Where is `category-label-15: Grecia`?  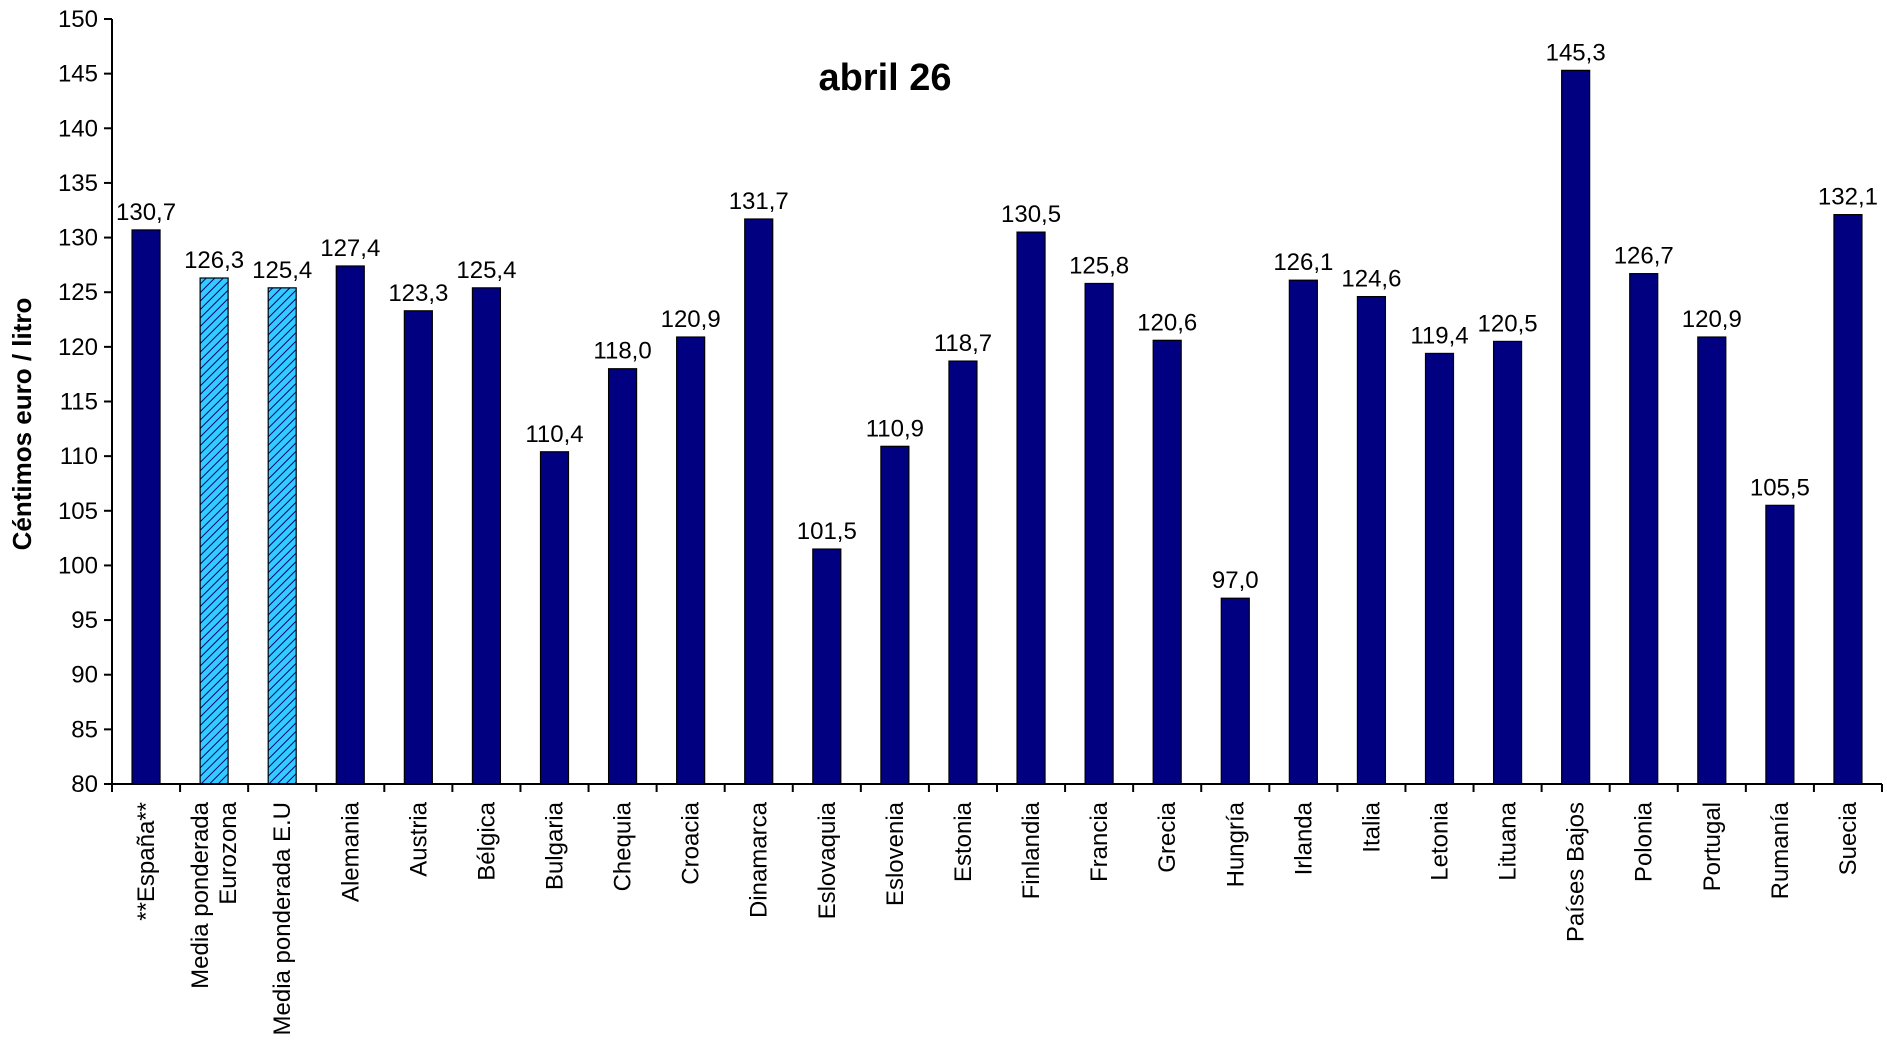
category-label-15: Grecia is located at coordinates (1167, 836).